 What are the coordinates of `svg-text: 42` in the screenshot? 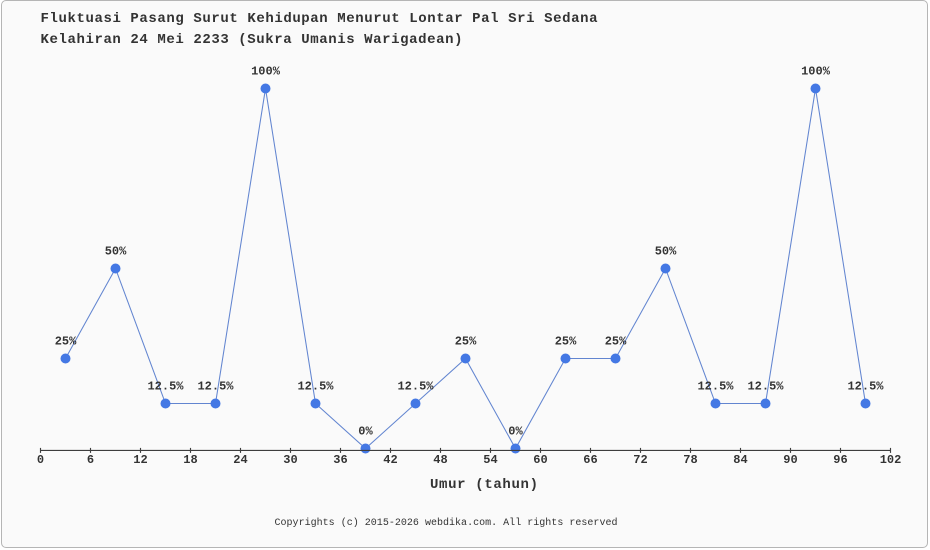 It's located at (390, 460).